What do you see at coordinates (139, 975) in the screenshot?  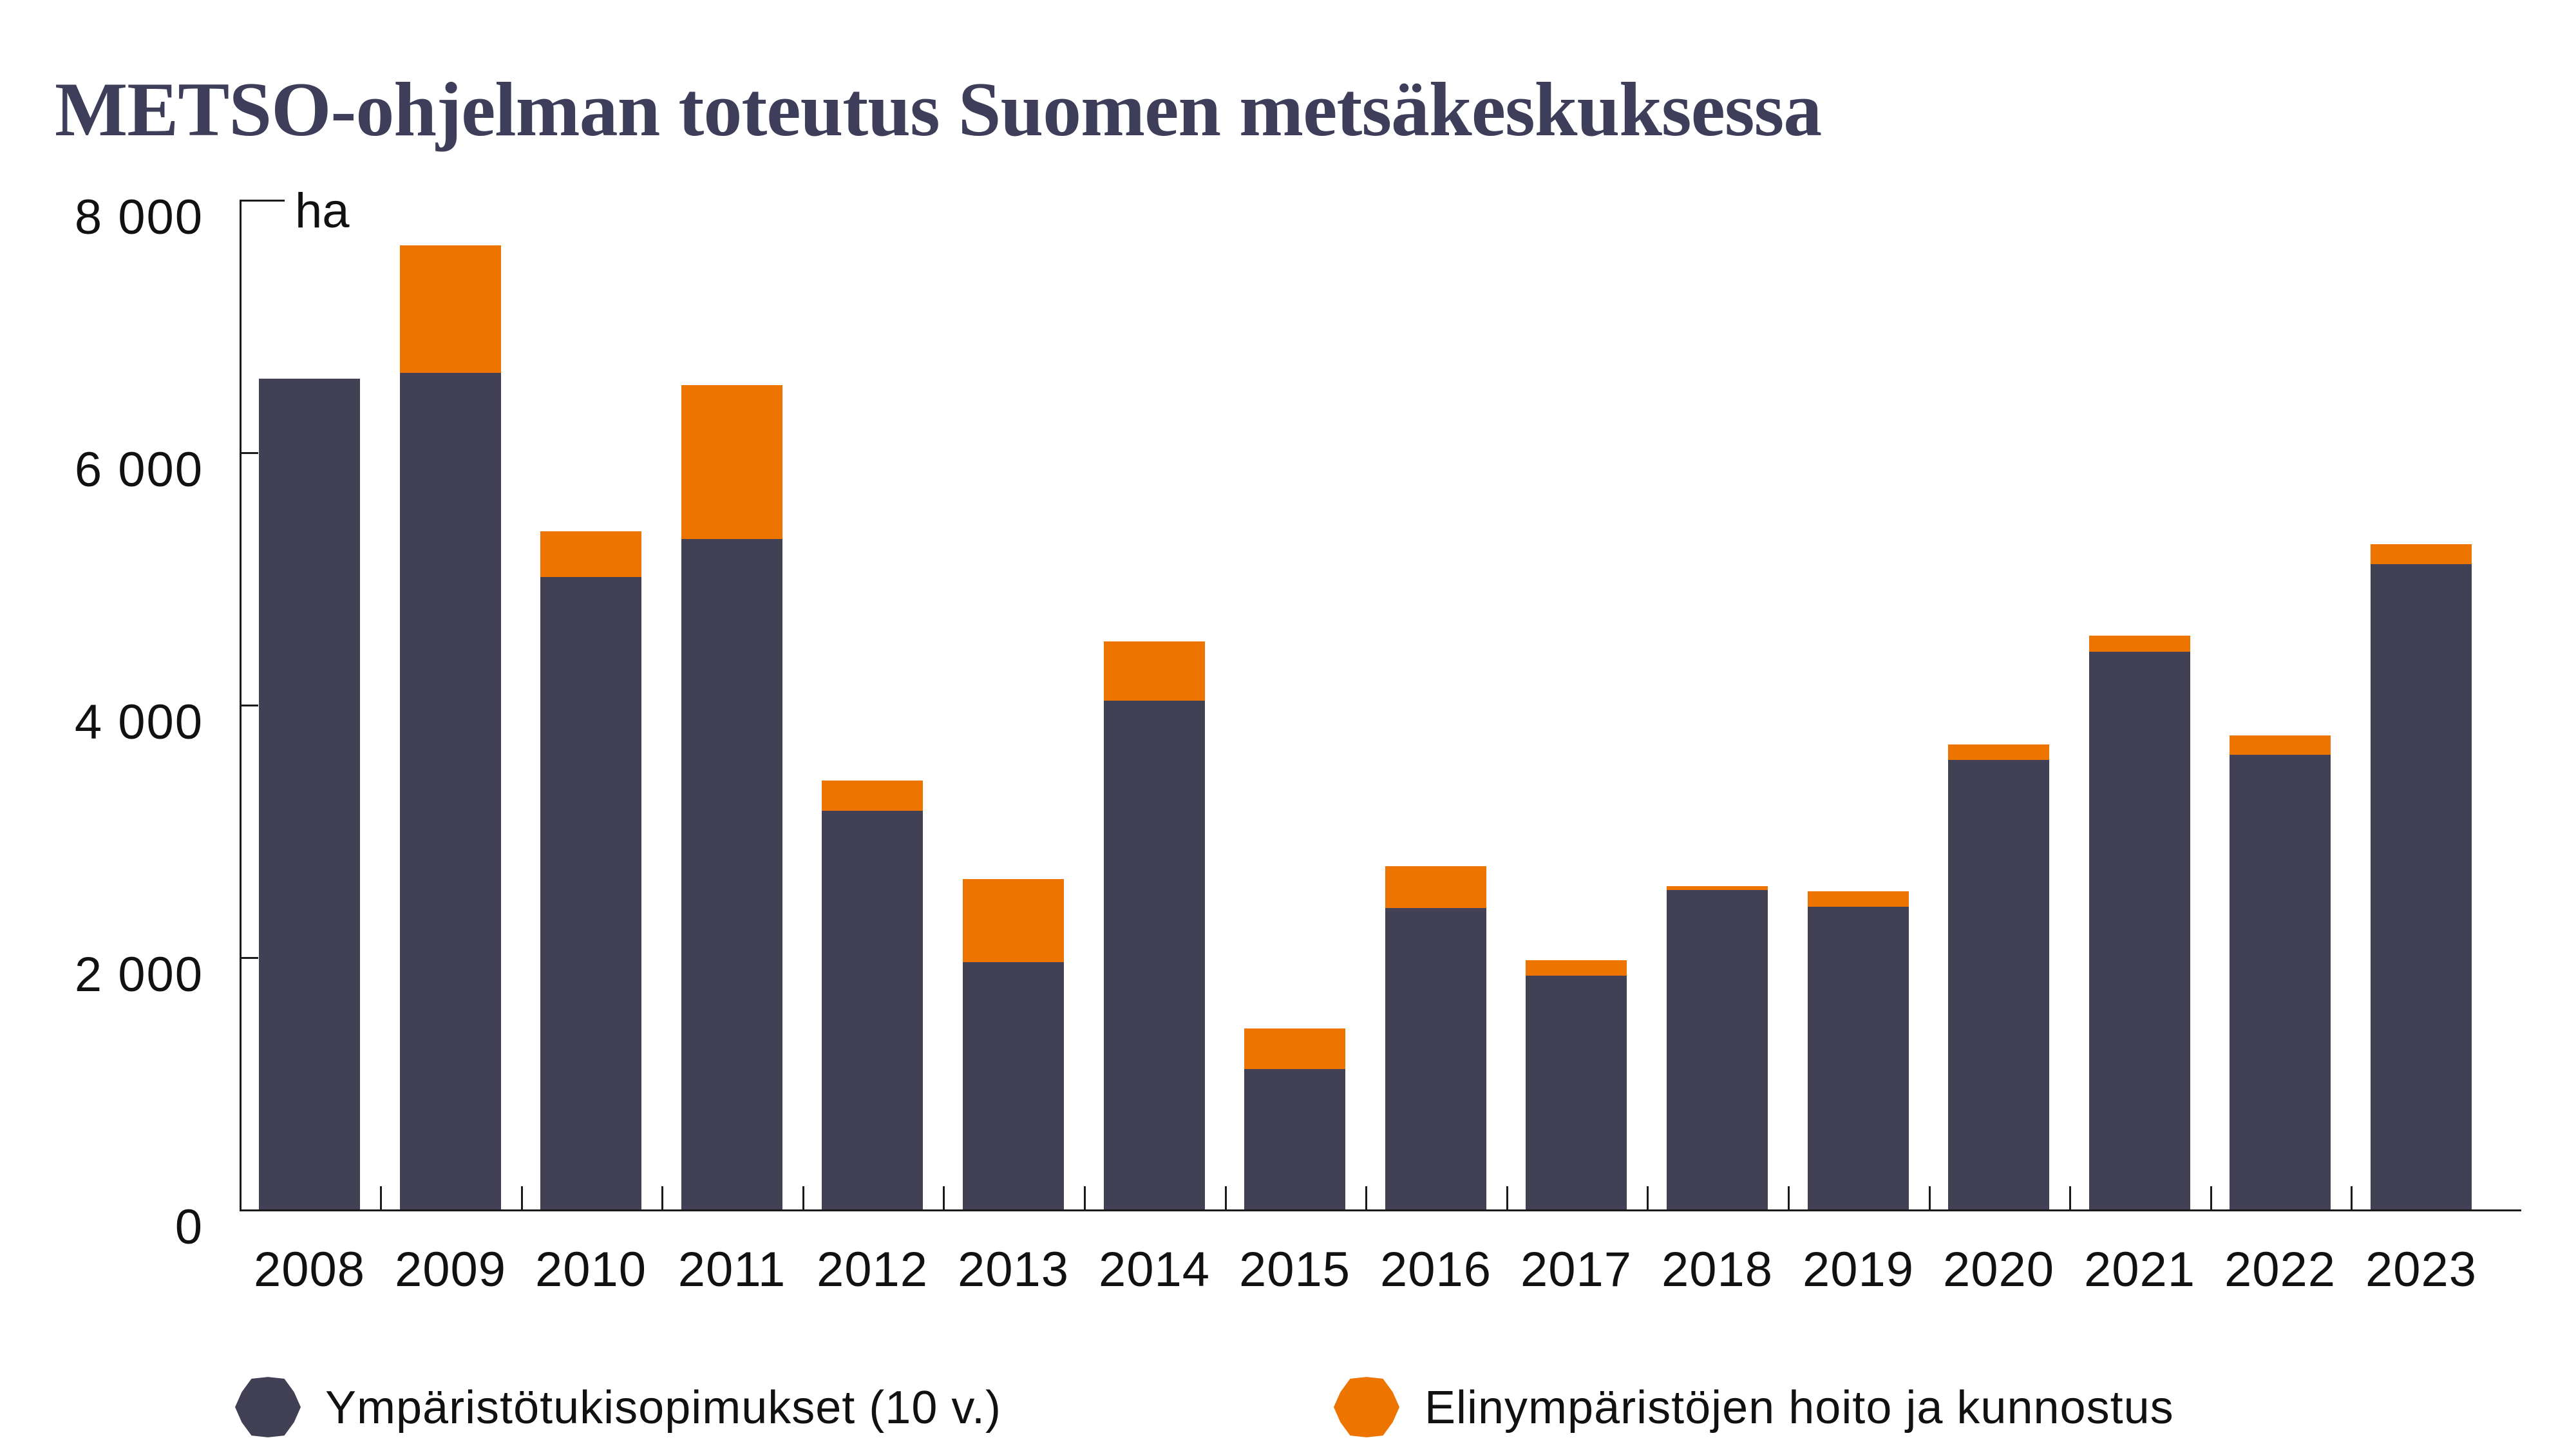 I see `y-axis-label: 2 000` at bounding box center [139, 975].